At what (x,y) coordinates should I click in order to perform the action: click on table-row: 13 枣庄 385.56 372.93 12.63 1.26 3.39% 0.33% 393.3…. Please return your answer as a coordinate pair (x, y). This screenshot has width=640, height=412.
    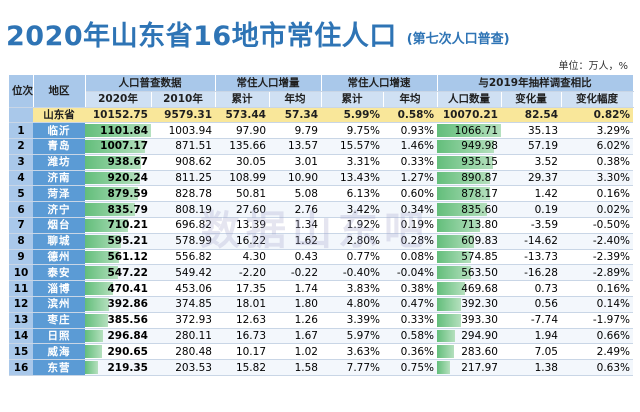
    Looking at the image, I should click on (321, 320).